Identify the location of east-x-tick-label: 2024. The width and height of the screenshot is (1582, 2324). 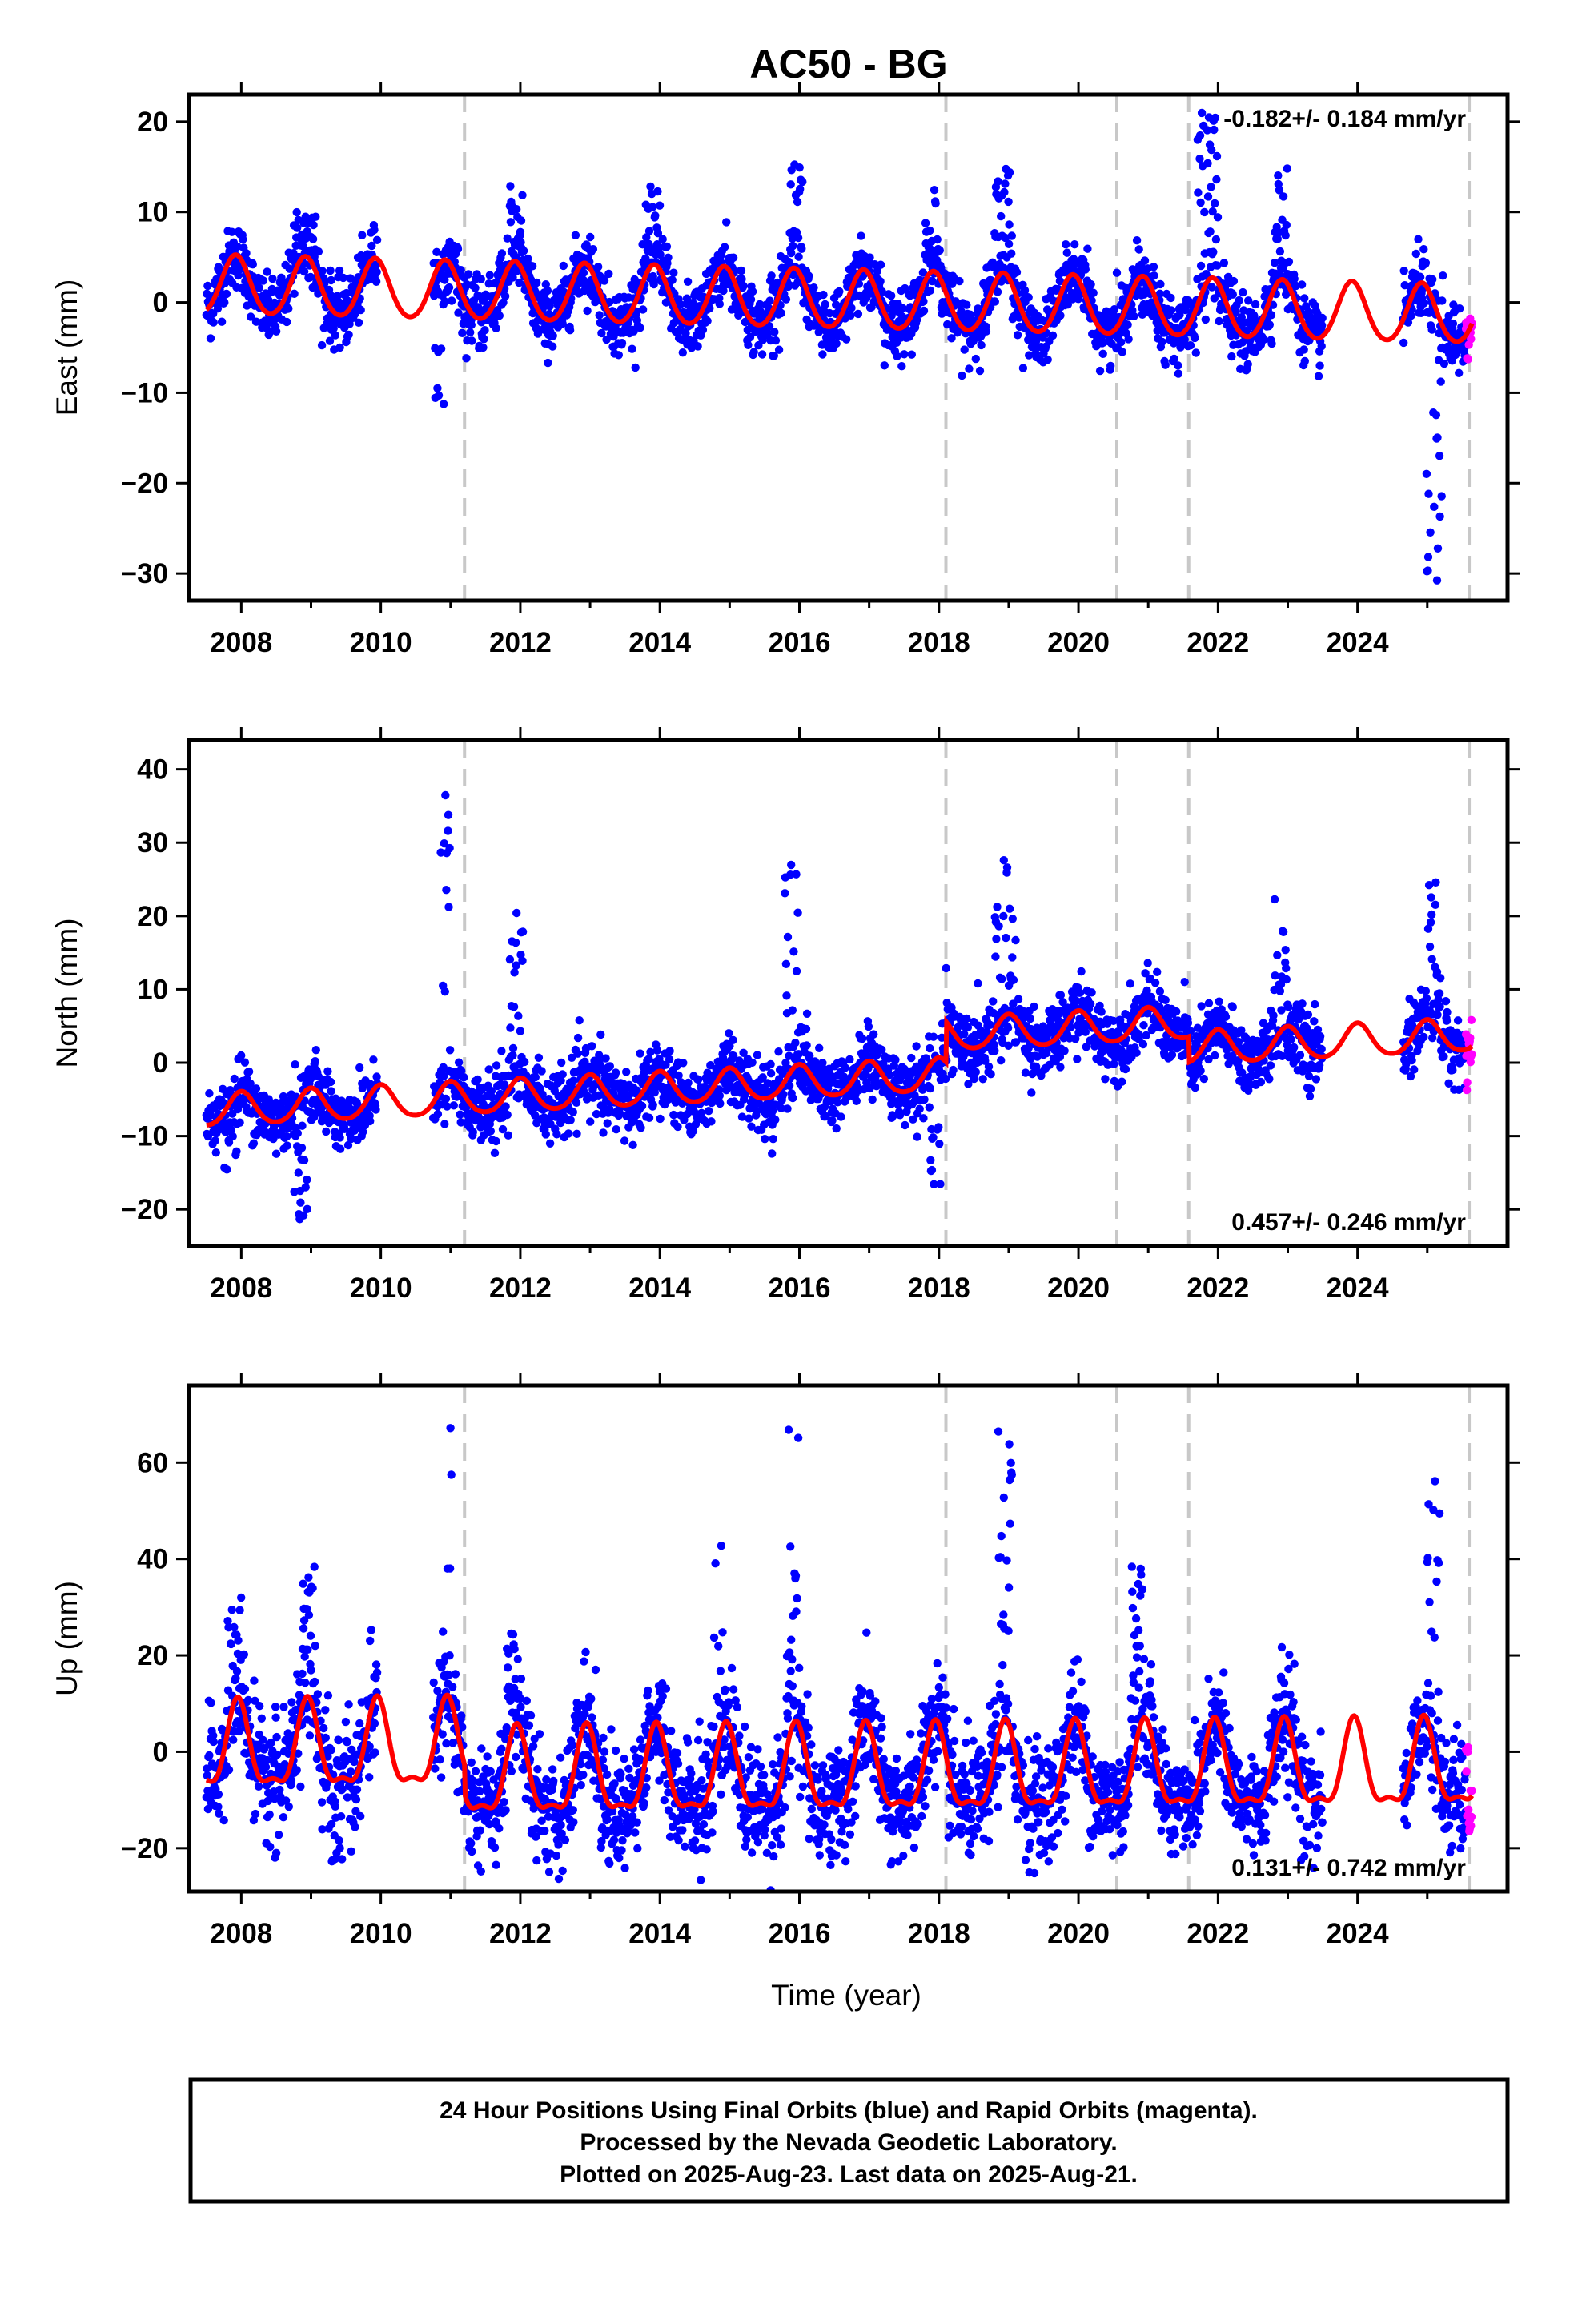
(1358, 642).